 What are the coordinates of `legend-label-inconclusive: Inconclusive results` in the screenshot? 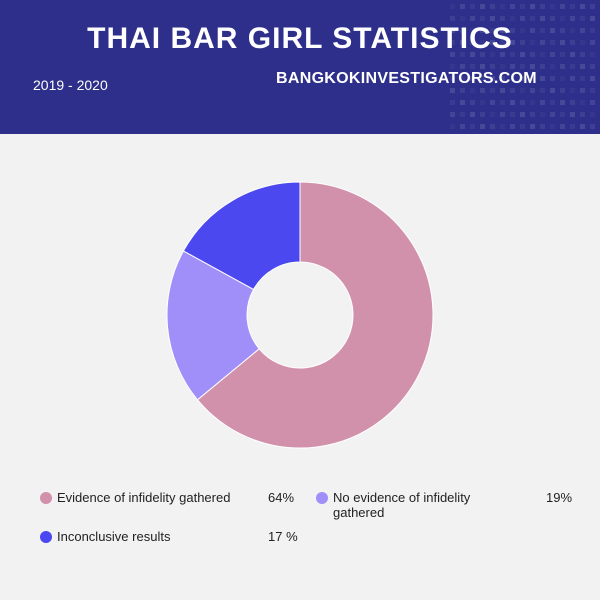 It's located at (114, 536).